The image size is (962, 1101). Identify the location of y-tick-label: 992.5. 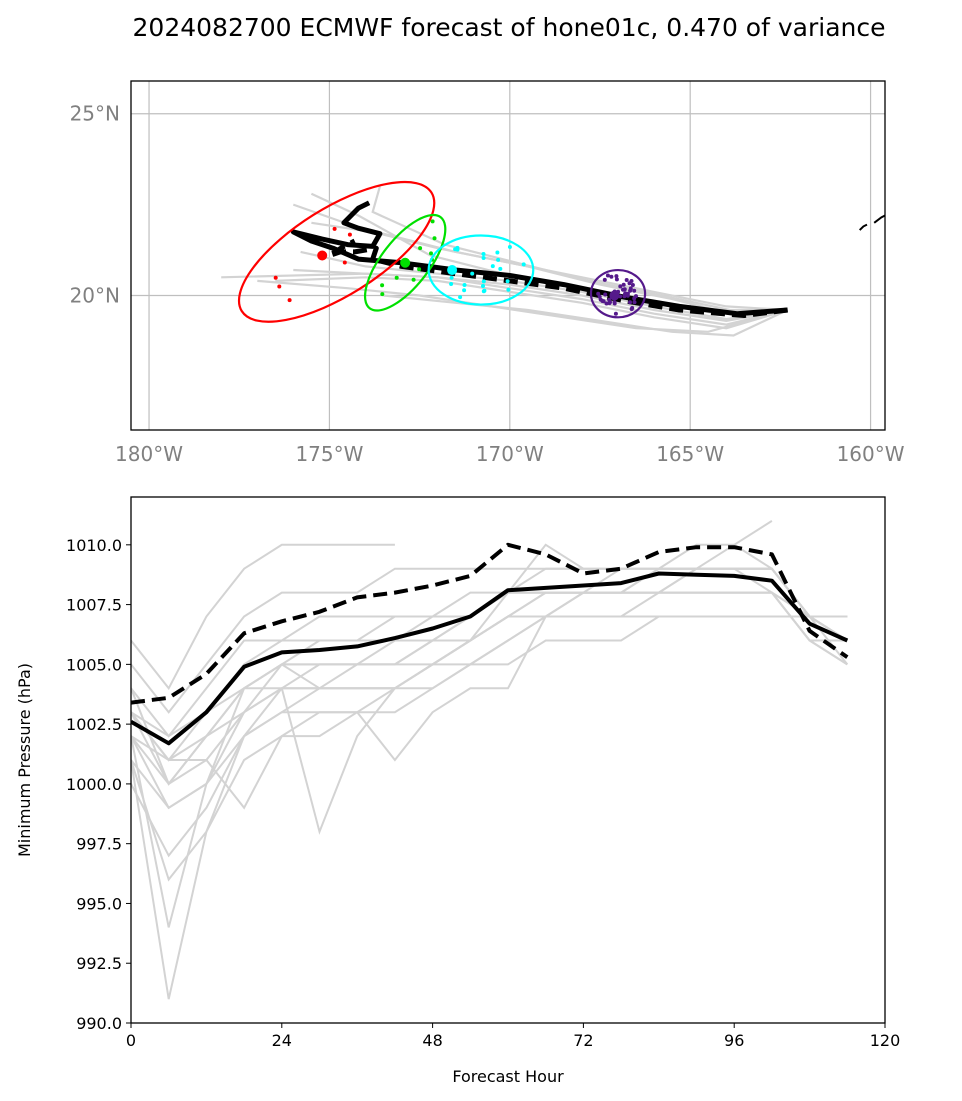
(99, 963).